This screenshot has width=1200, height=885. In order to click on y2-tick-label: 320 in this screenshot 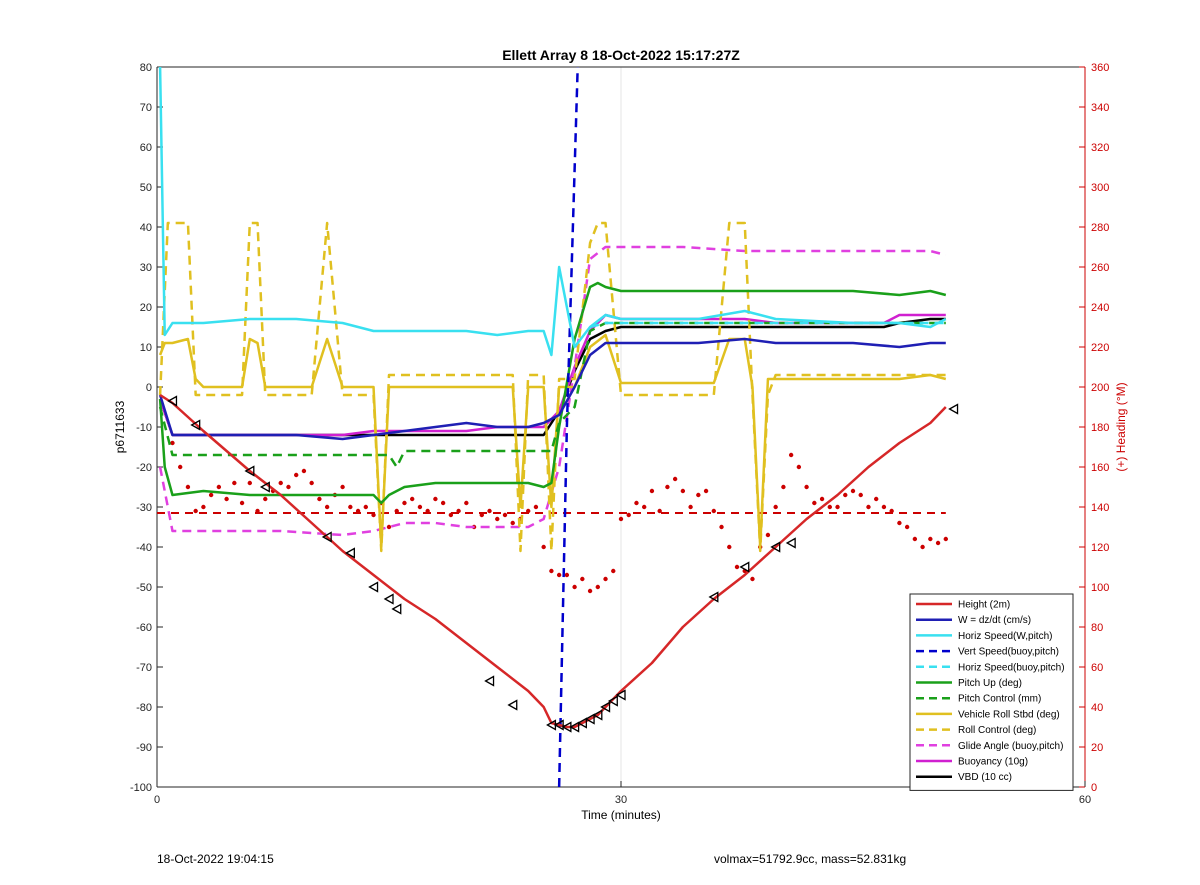, I will do `click(1100, 148)`.